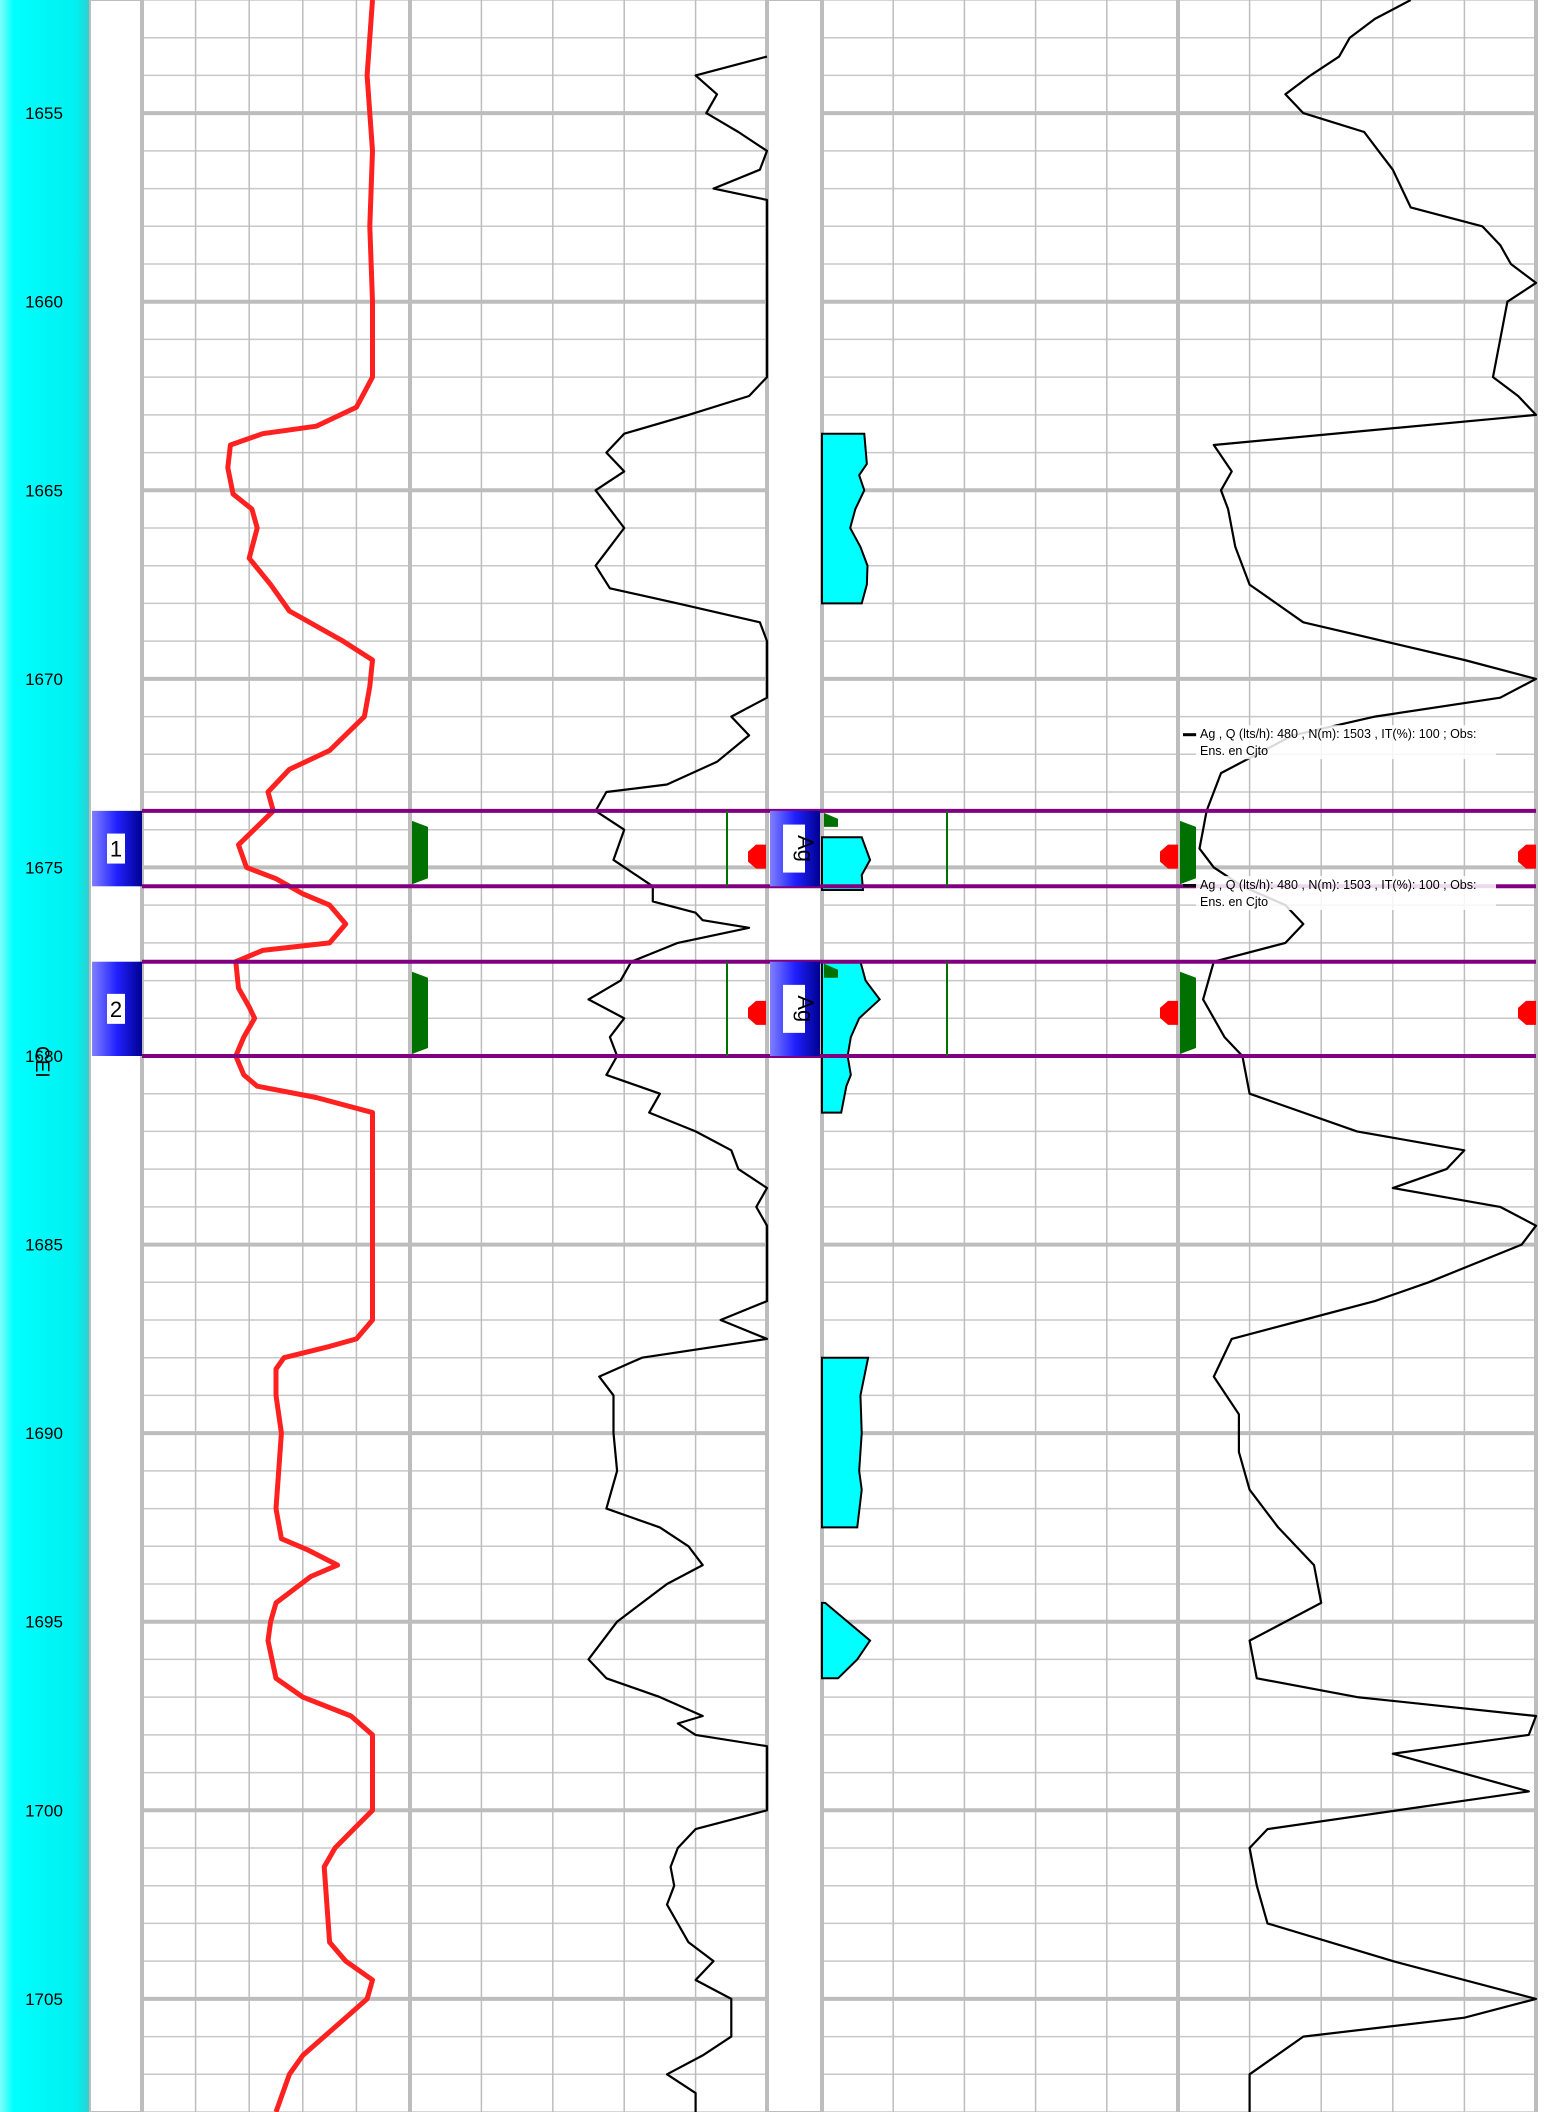  Describe the element at coordinates (41, 1062) in the screenshot. I see `formation-label: CEI` at that location.